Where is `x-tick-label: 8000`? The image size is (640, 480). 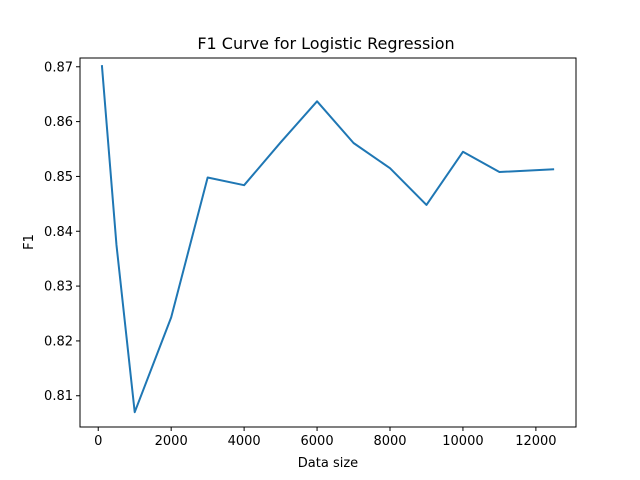
x-tick-label: 8000 is located at coordinates (389, 441).